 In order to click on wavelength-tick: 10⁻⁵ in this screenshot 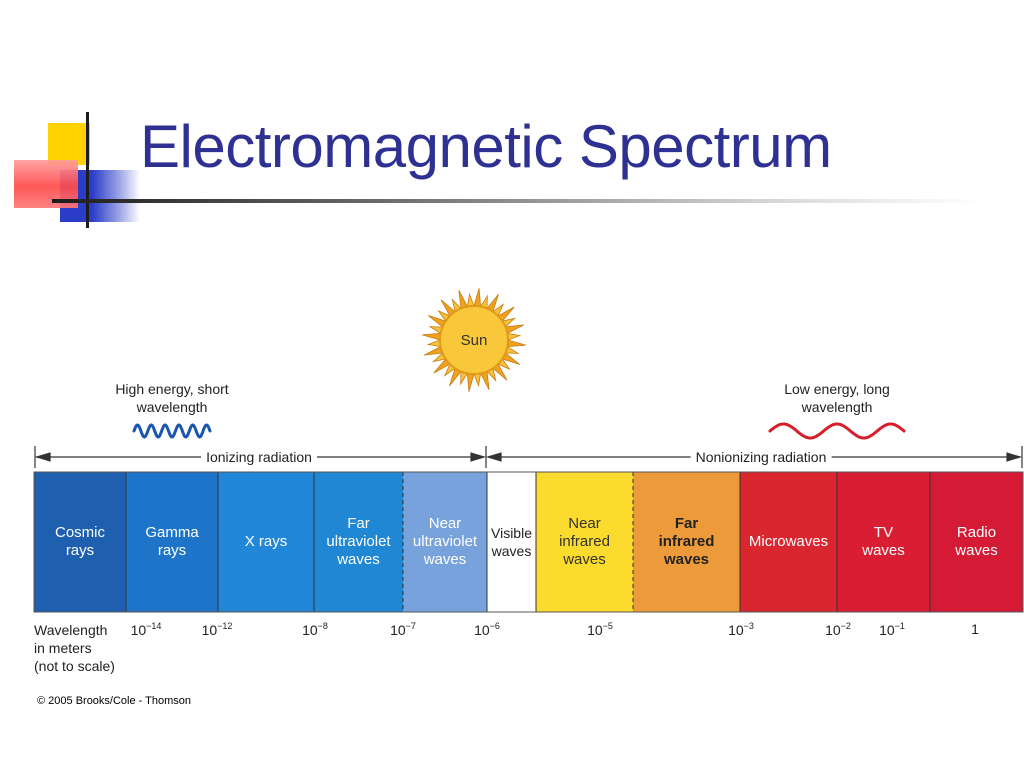, I will do `click(600, 629)`.